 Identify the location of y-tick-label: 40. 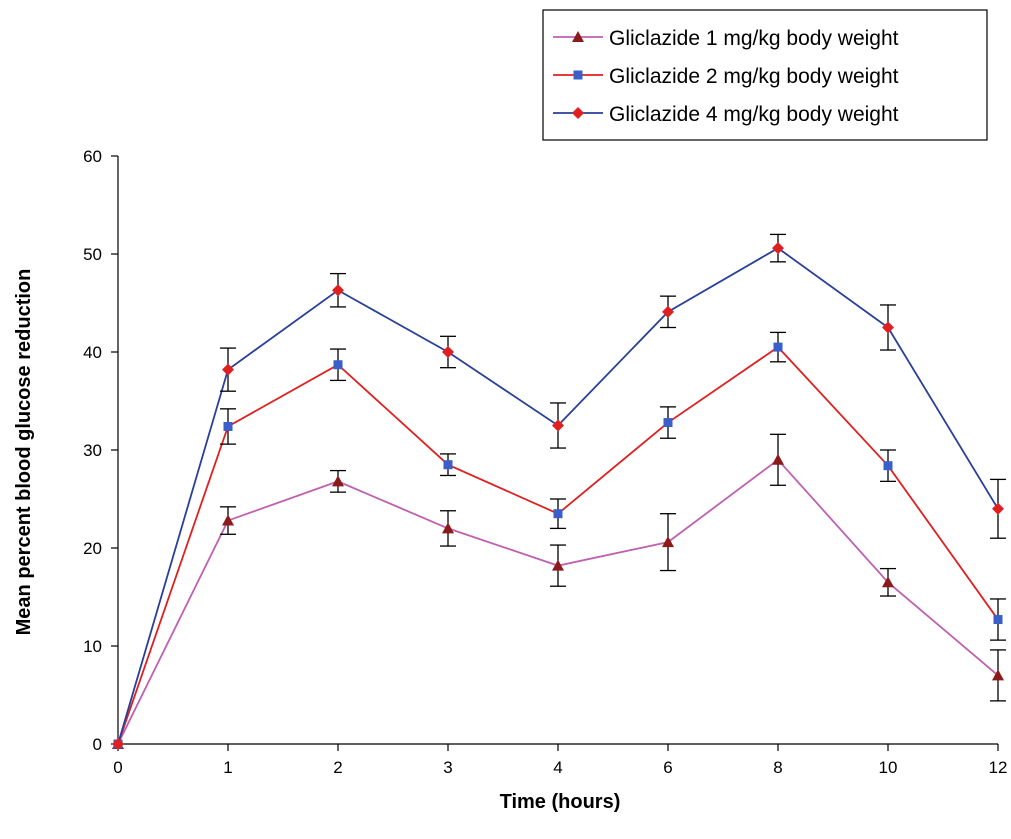
(92, 352).